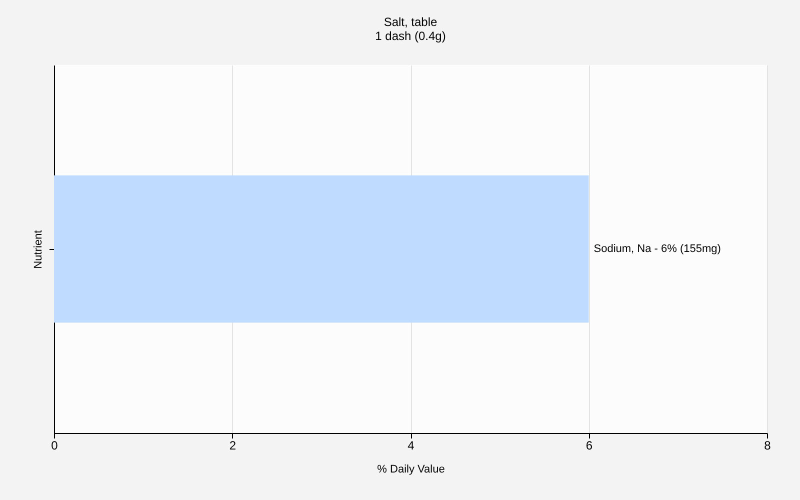 The width and height of the screenshot is (800, 500). What do you see at coordinates (768, 445) in the screenshot?
I see `x-tick-label: 8` at bounding box center [768, 445].